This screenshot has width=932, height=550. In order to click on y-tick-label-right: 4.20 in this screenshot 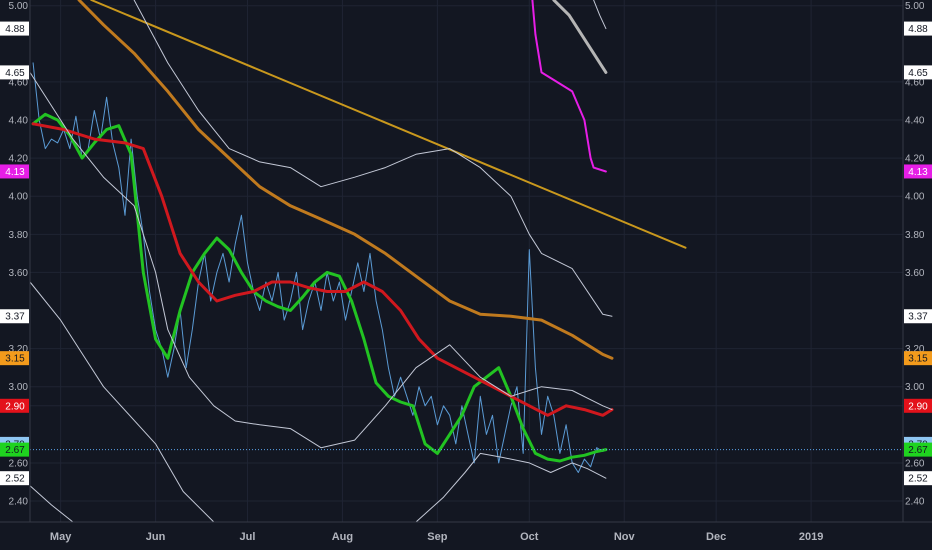, I will do `click(915, 159)`.